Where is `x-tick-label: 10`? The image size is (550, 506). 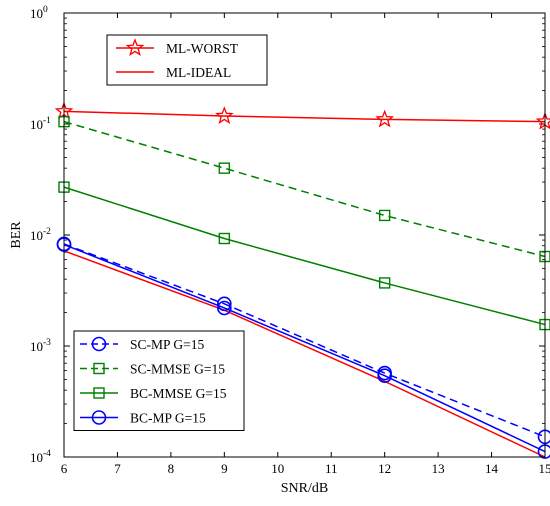
x-tick-label: 10 is located at coordinates (277, 468).